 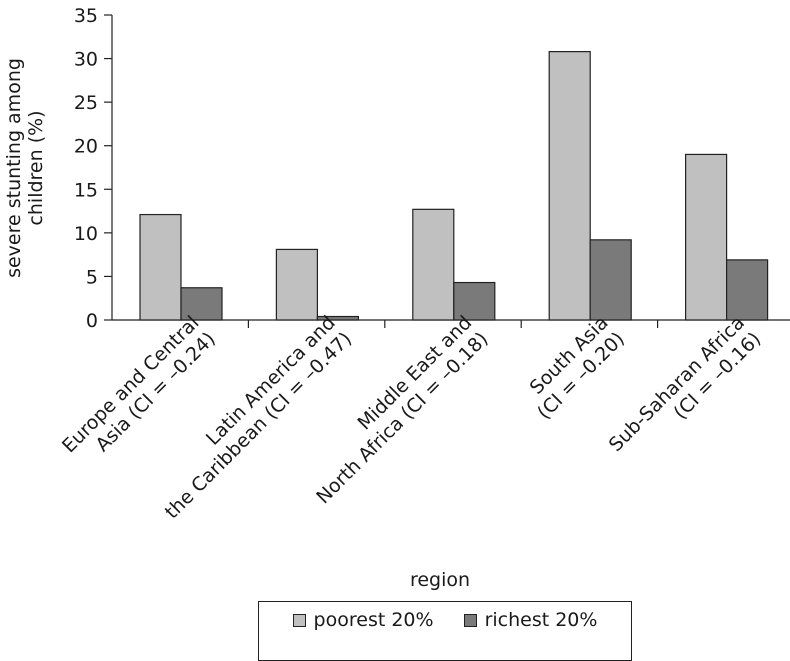 I want to click on legend-item-poorest: poorest 20%, so click(x=363, y=620).